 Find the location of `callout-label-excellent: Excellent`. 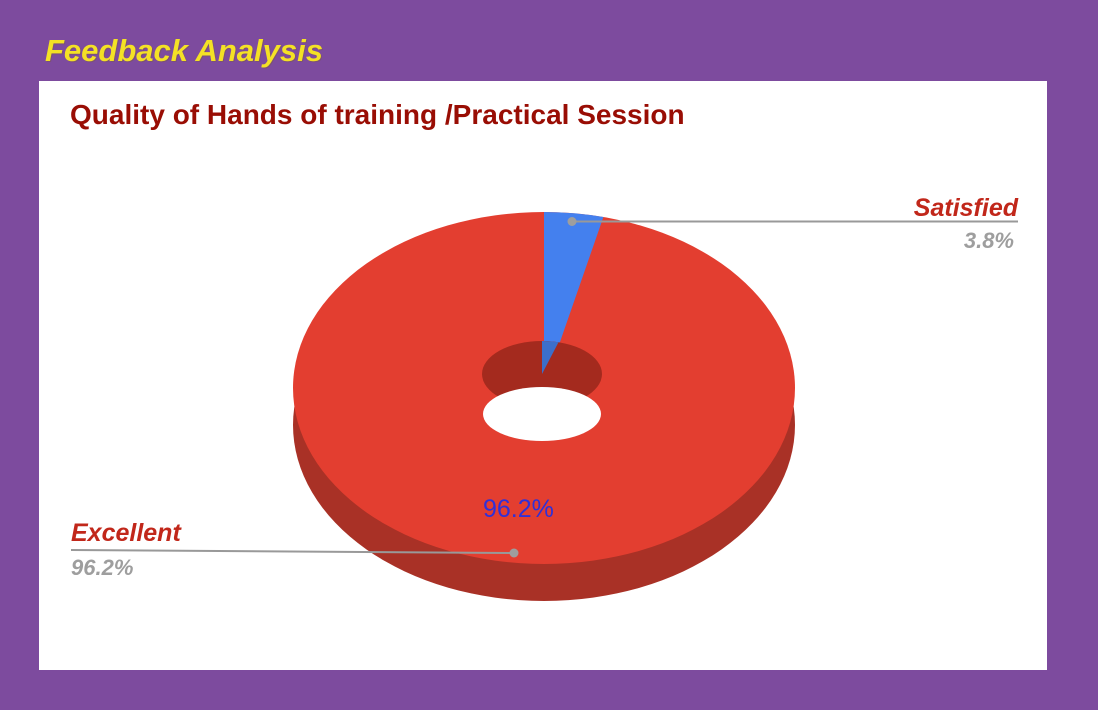

callout-label-excellent: Excellent is located at coordinates (126, 533).